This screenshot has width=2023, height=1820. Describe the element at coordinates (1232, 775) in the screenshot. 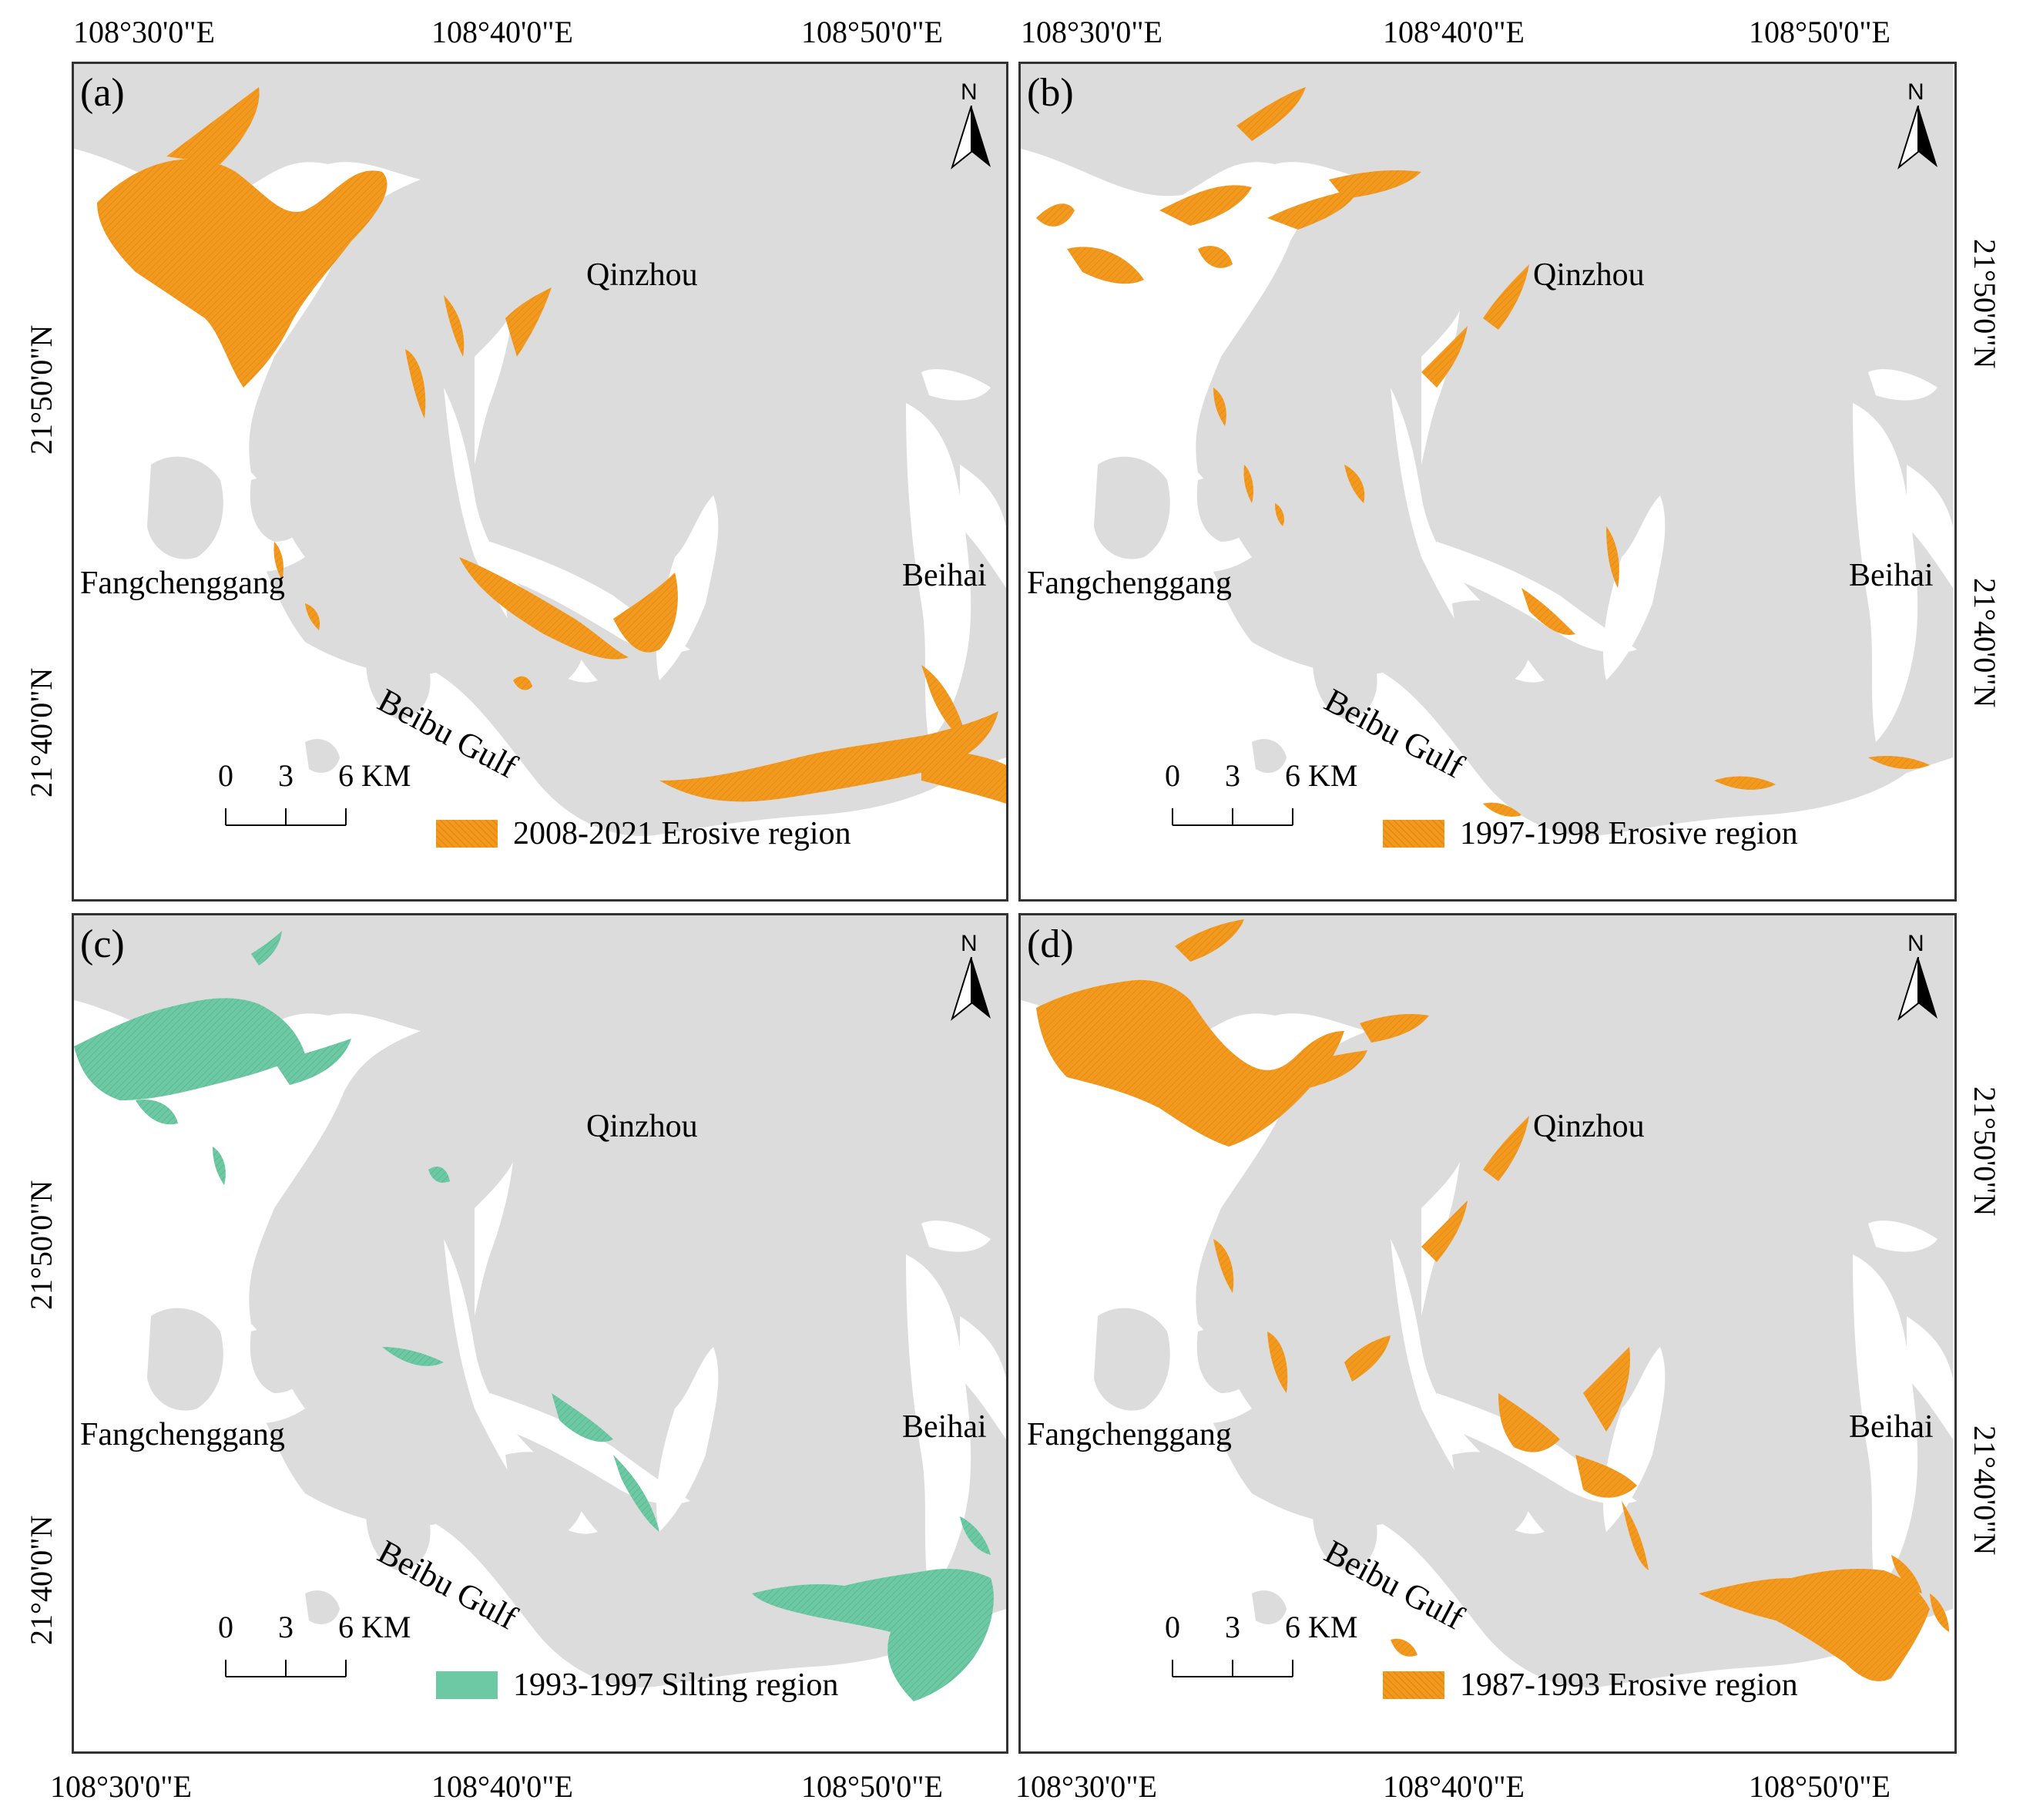

I see `scale-tick-label: 3` at that location.